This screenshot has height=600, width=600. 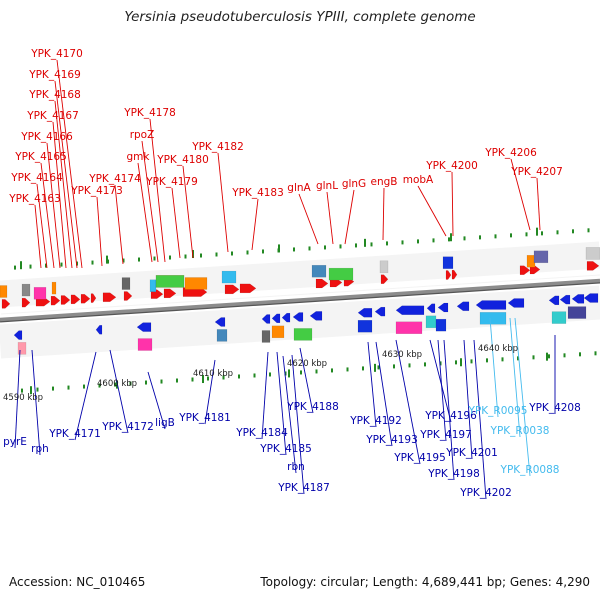 I want to click on scale-label: 4590 kbp, so click(x=23, y=398).